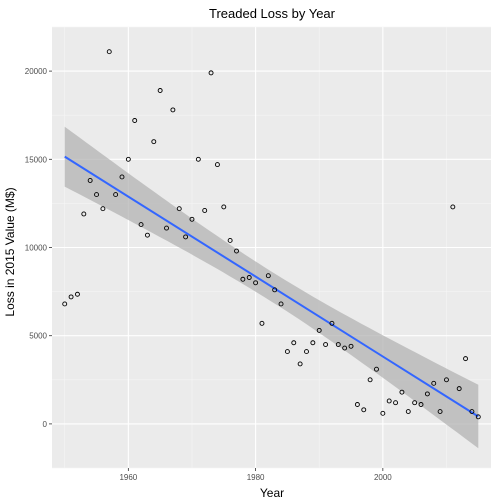 The image size is (504, 504). I want to click on x-tick-label: 1960, so click(128, 477).